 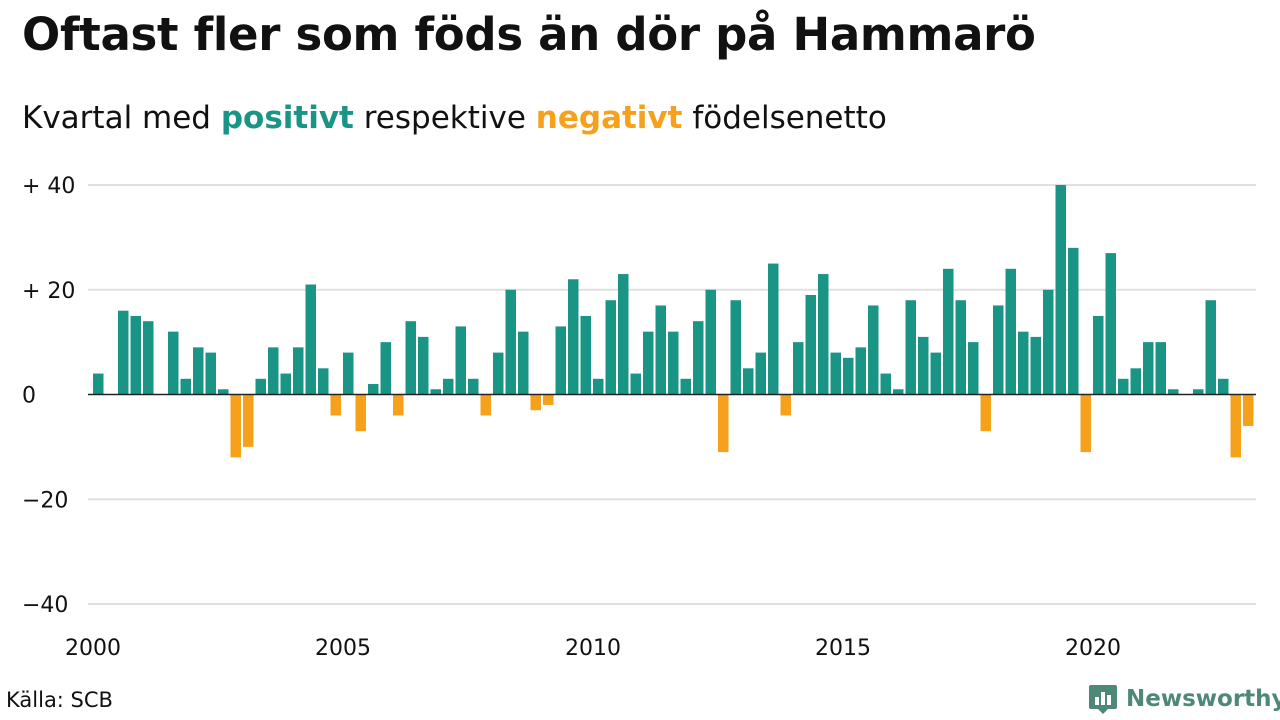 What do you see at coordinates (45, 500) in the screenshot?
I see `y-tick-label: −20` at bounding box center [45, 500].